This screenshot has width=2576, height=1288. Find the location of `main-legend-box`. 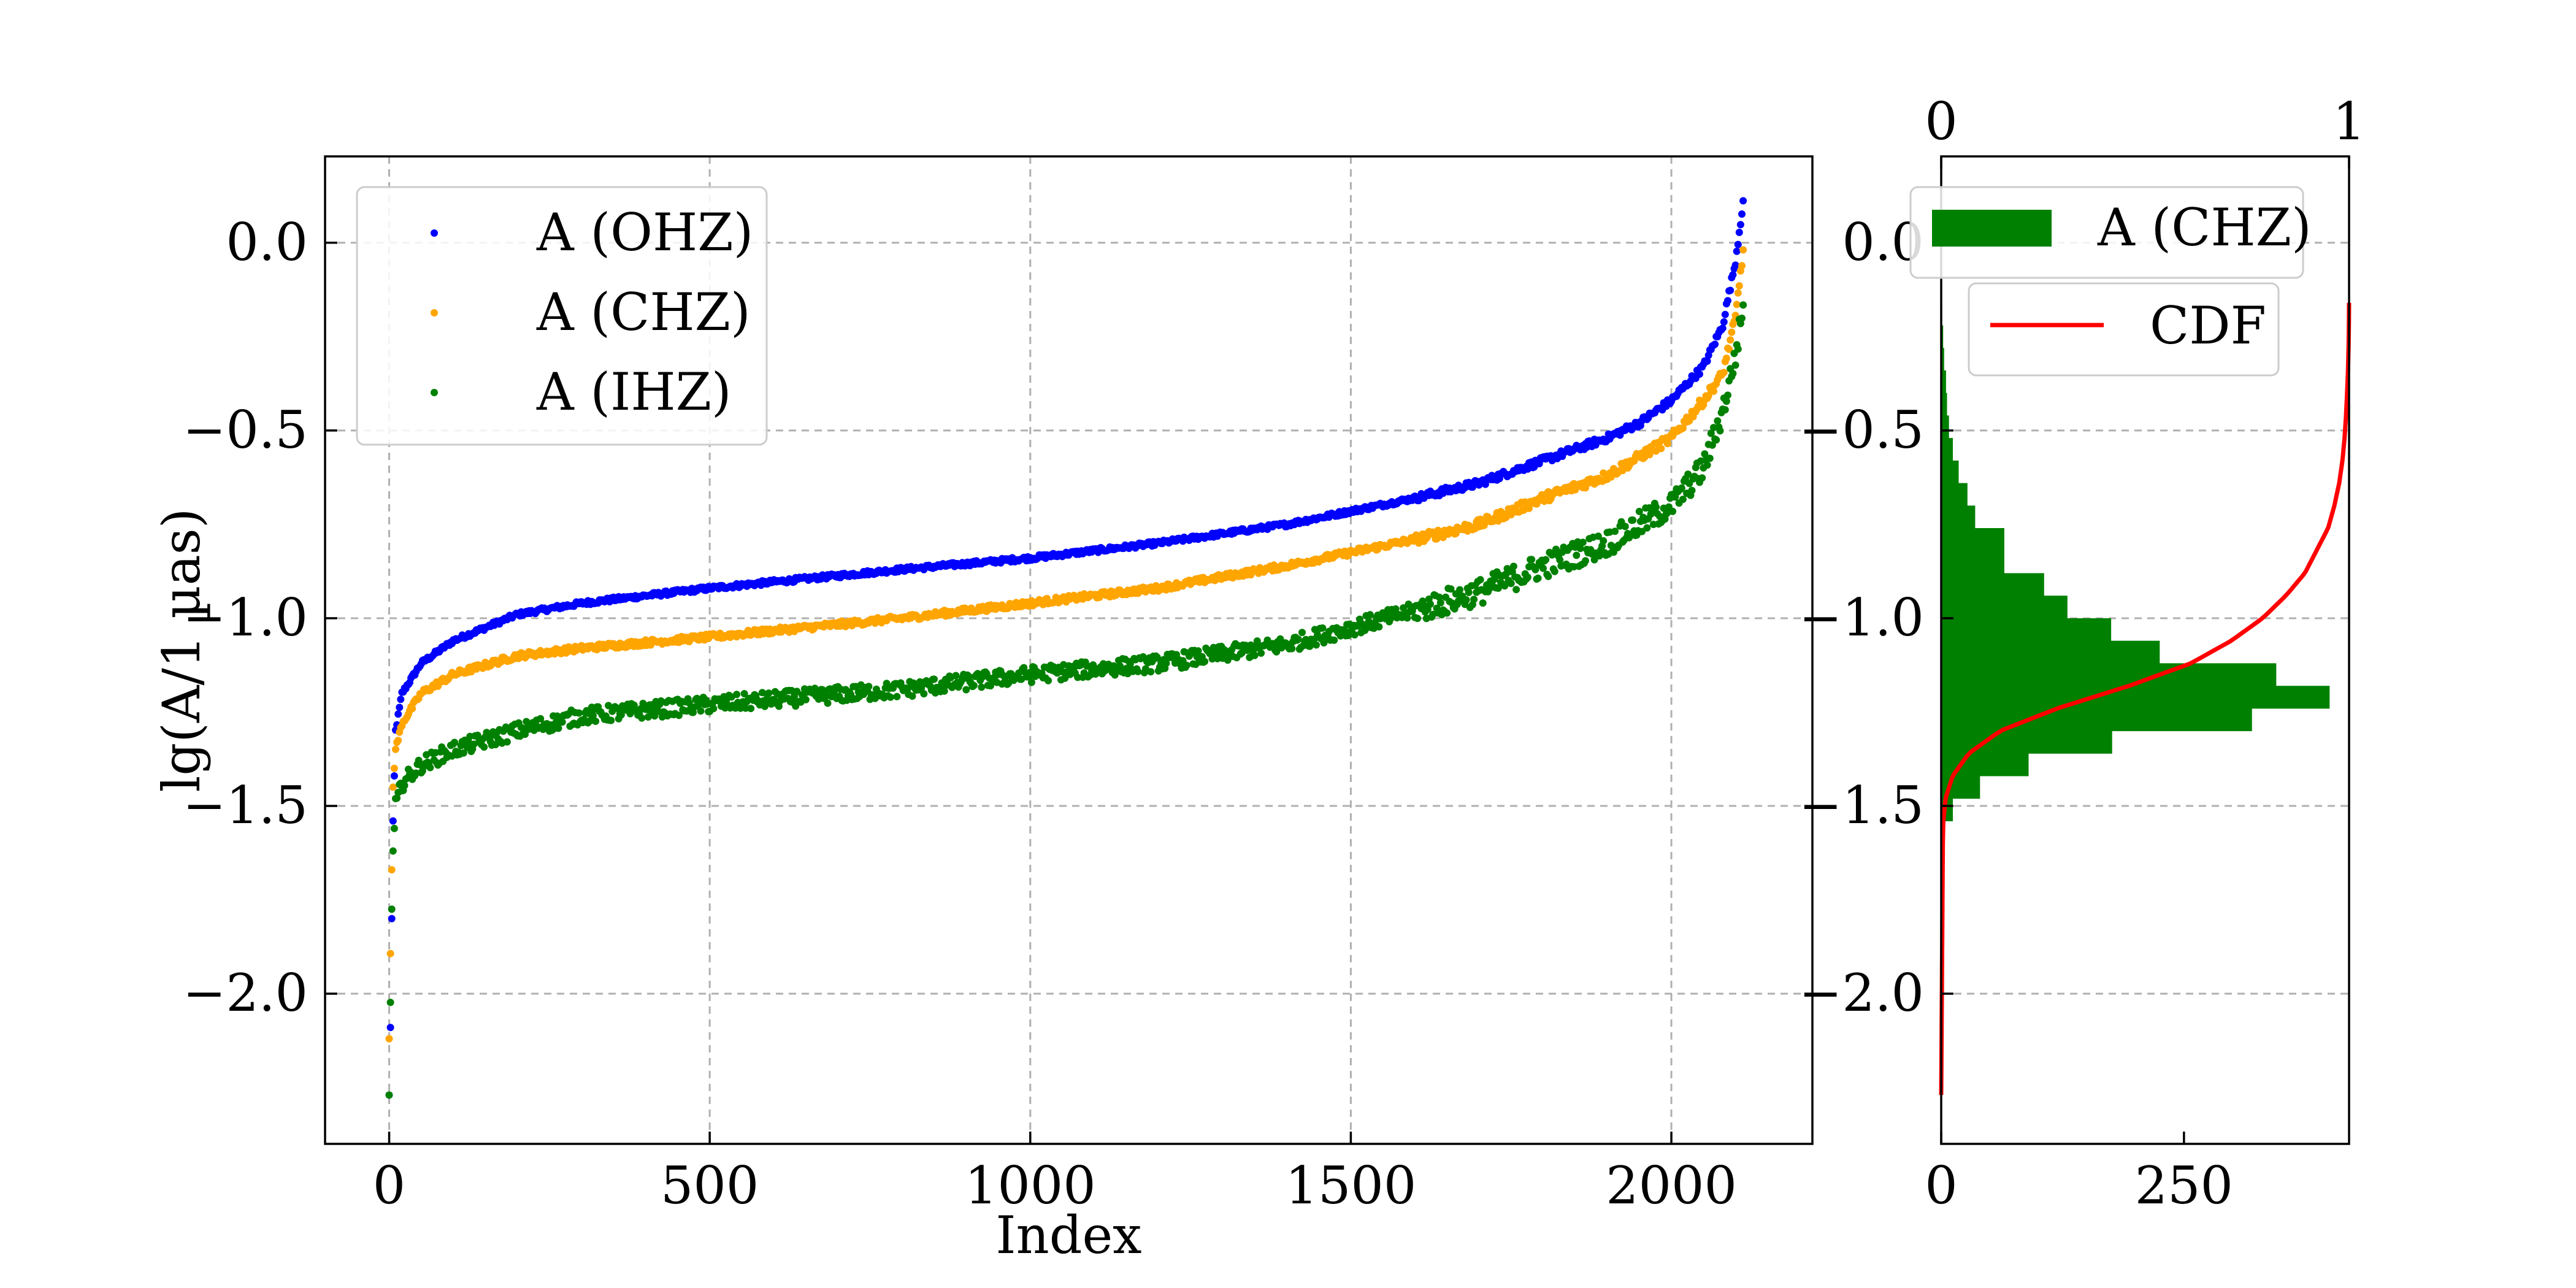

main-legend-box is located at coordinates (562, 316).